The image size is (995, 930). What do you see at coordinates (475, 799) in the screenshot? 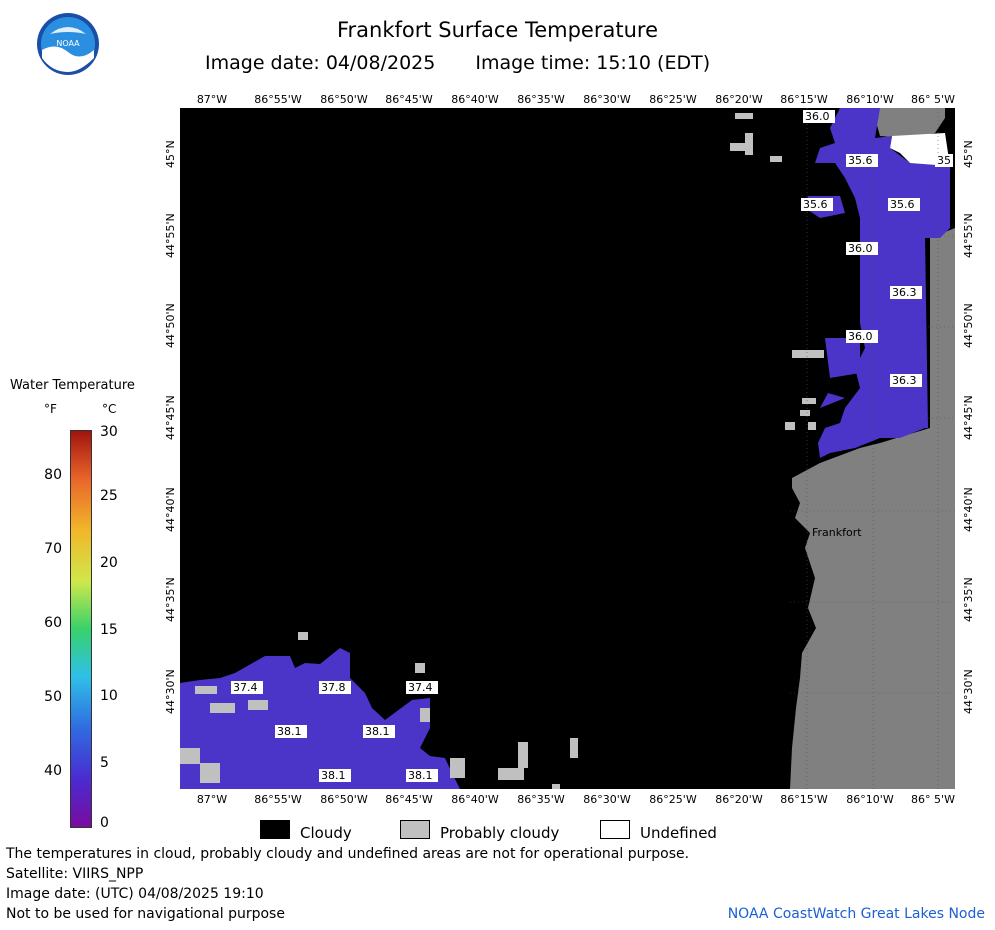
I see `lon-label-bottom-4: 86°40'W` at bounding box center [475, 799].